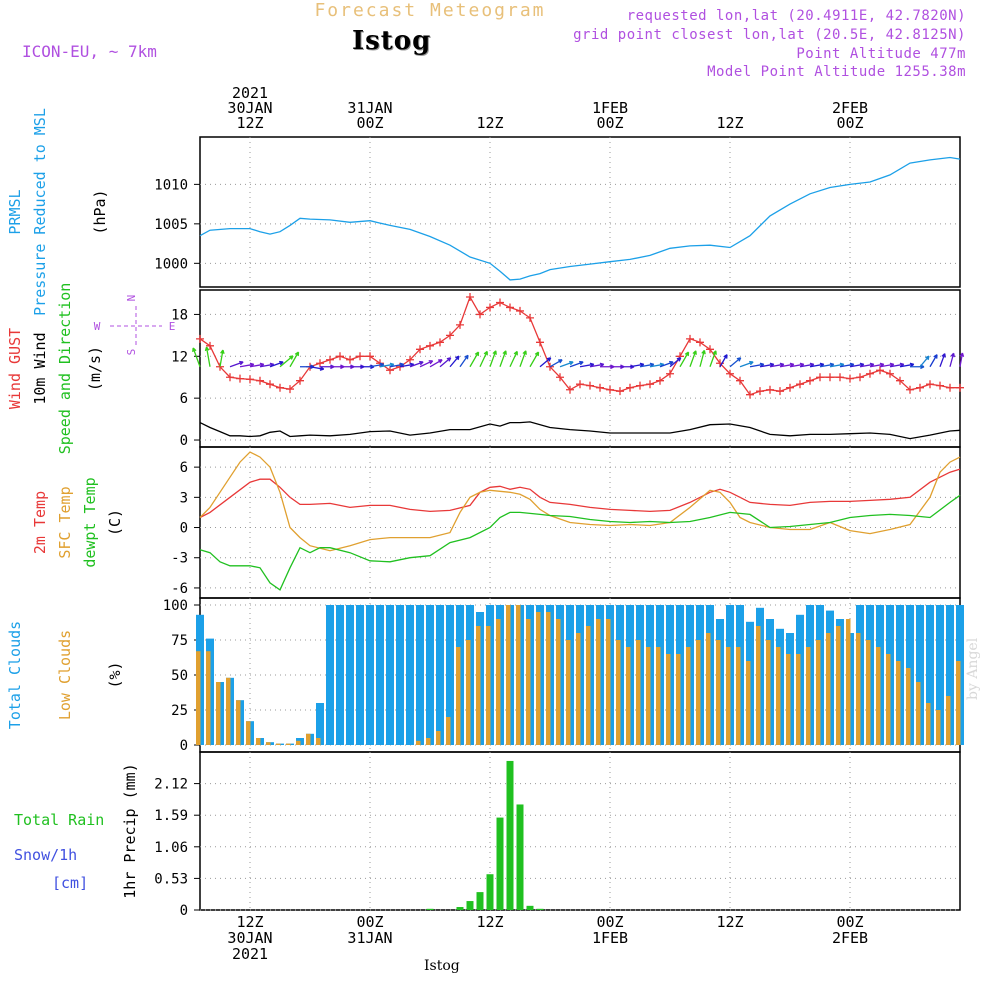  I want to click on model-label: ICON-EU, ~ 7km, so click(89, 51).